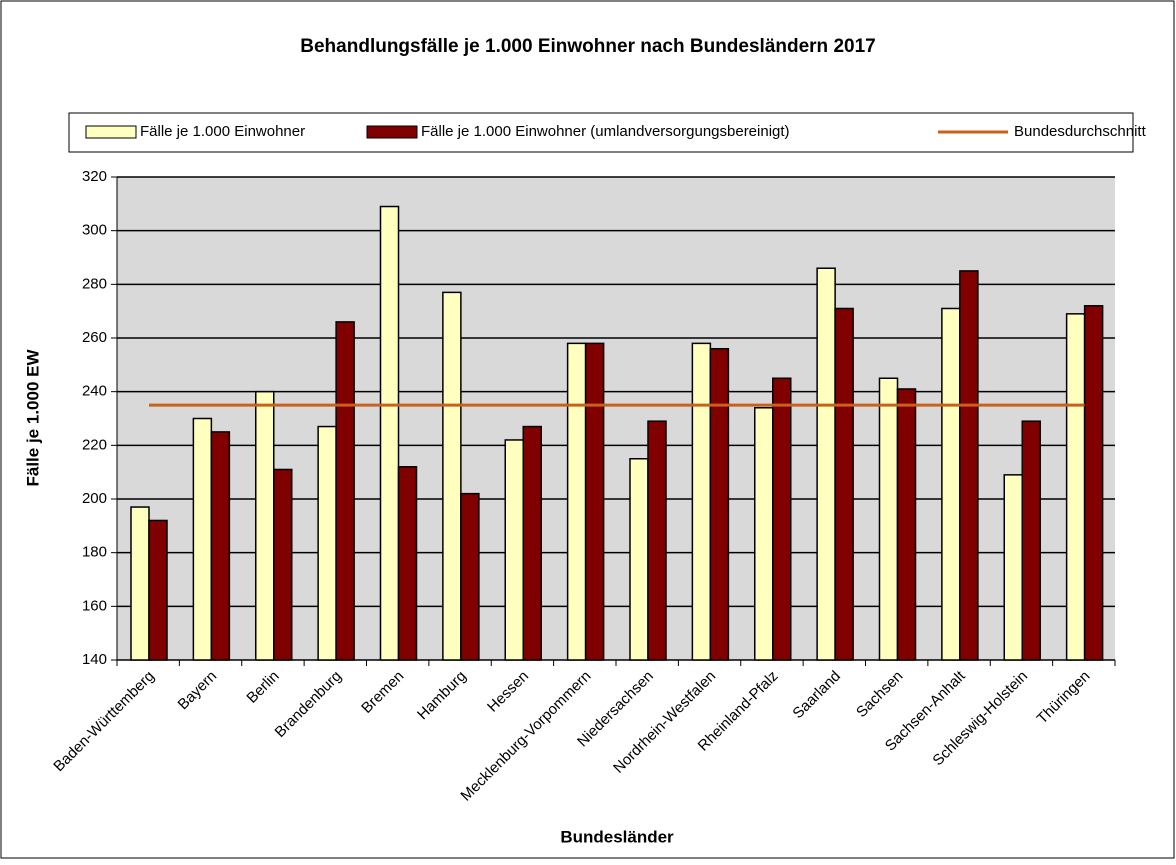 The height and width of the screenshot is (865, 1176). Describe the element at coordinates (94, 337) in the screenshot. I see `y-tick-label: 260` at that location.